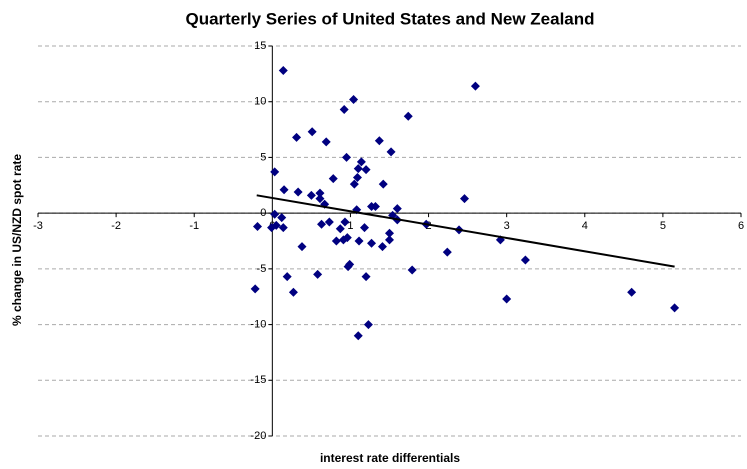 This screenshot has height=469, width=747. What do you see at coordinates (262, 269) in the screenshot?
I see `y-tick-label: -5` at bounding box center [262, 269].